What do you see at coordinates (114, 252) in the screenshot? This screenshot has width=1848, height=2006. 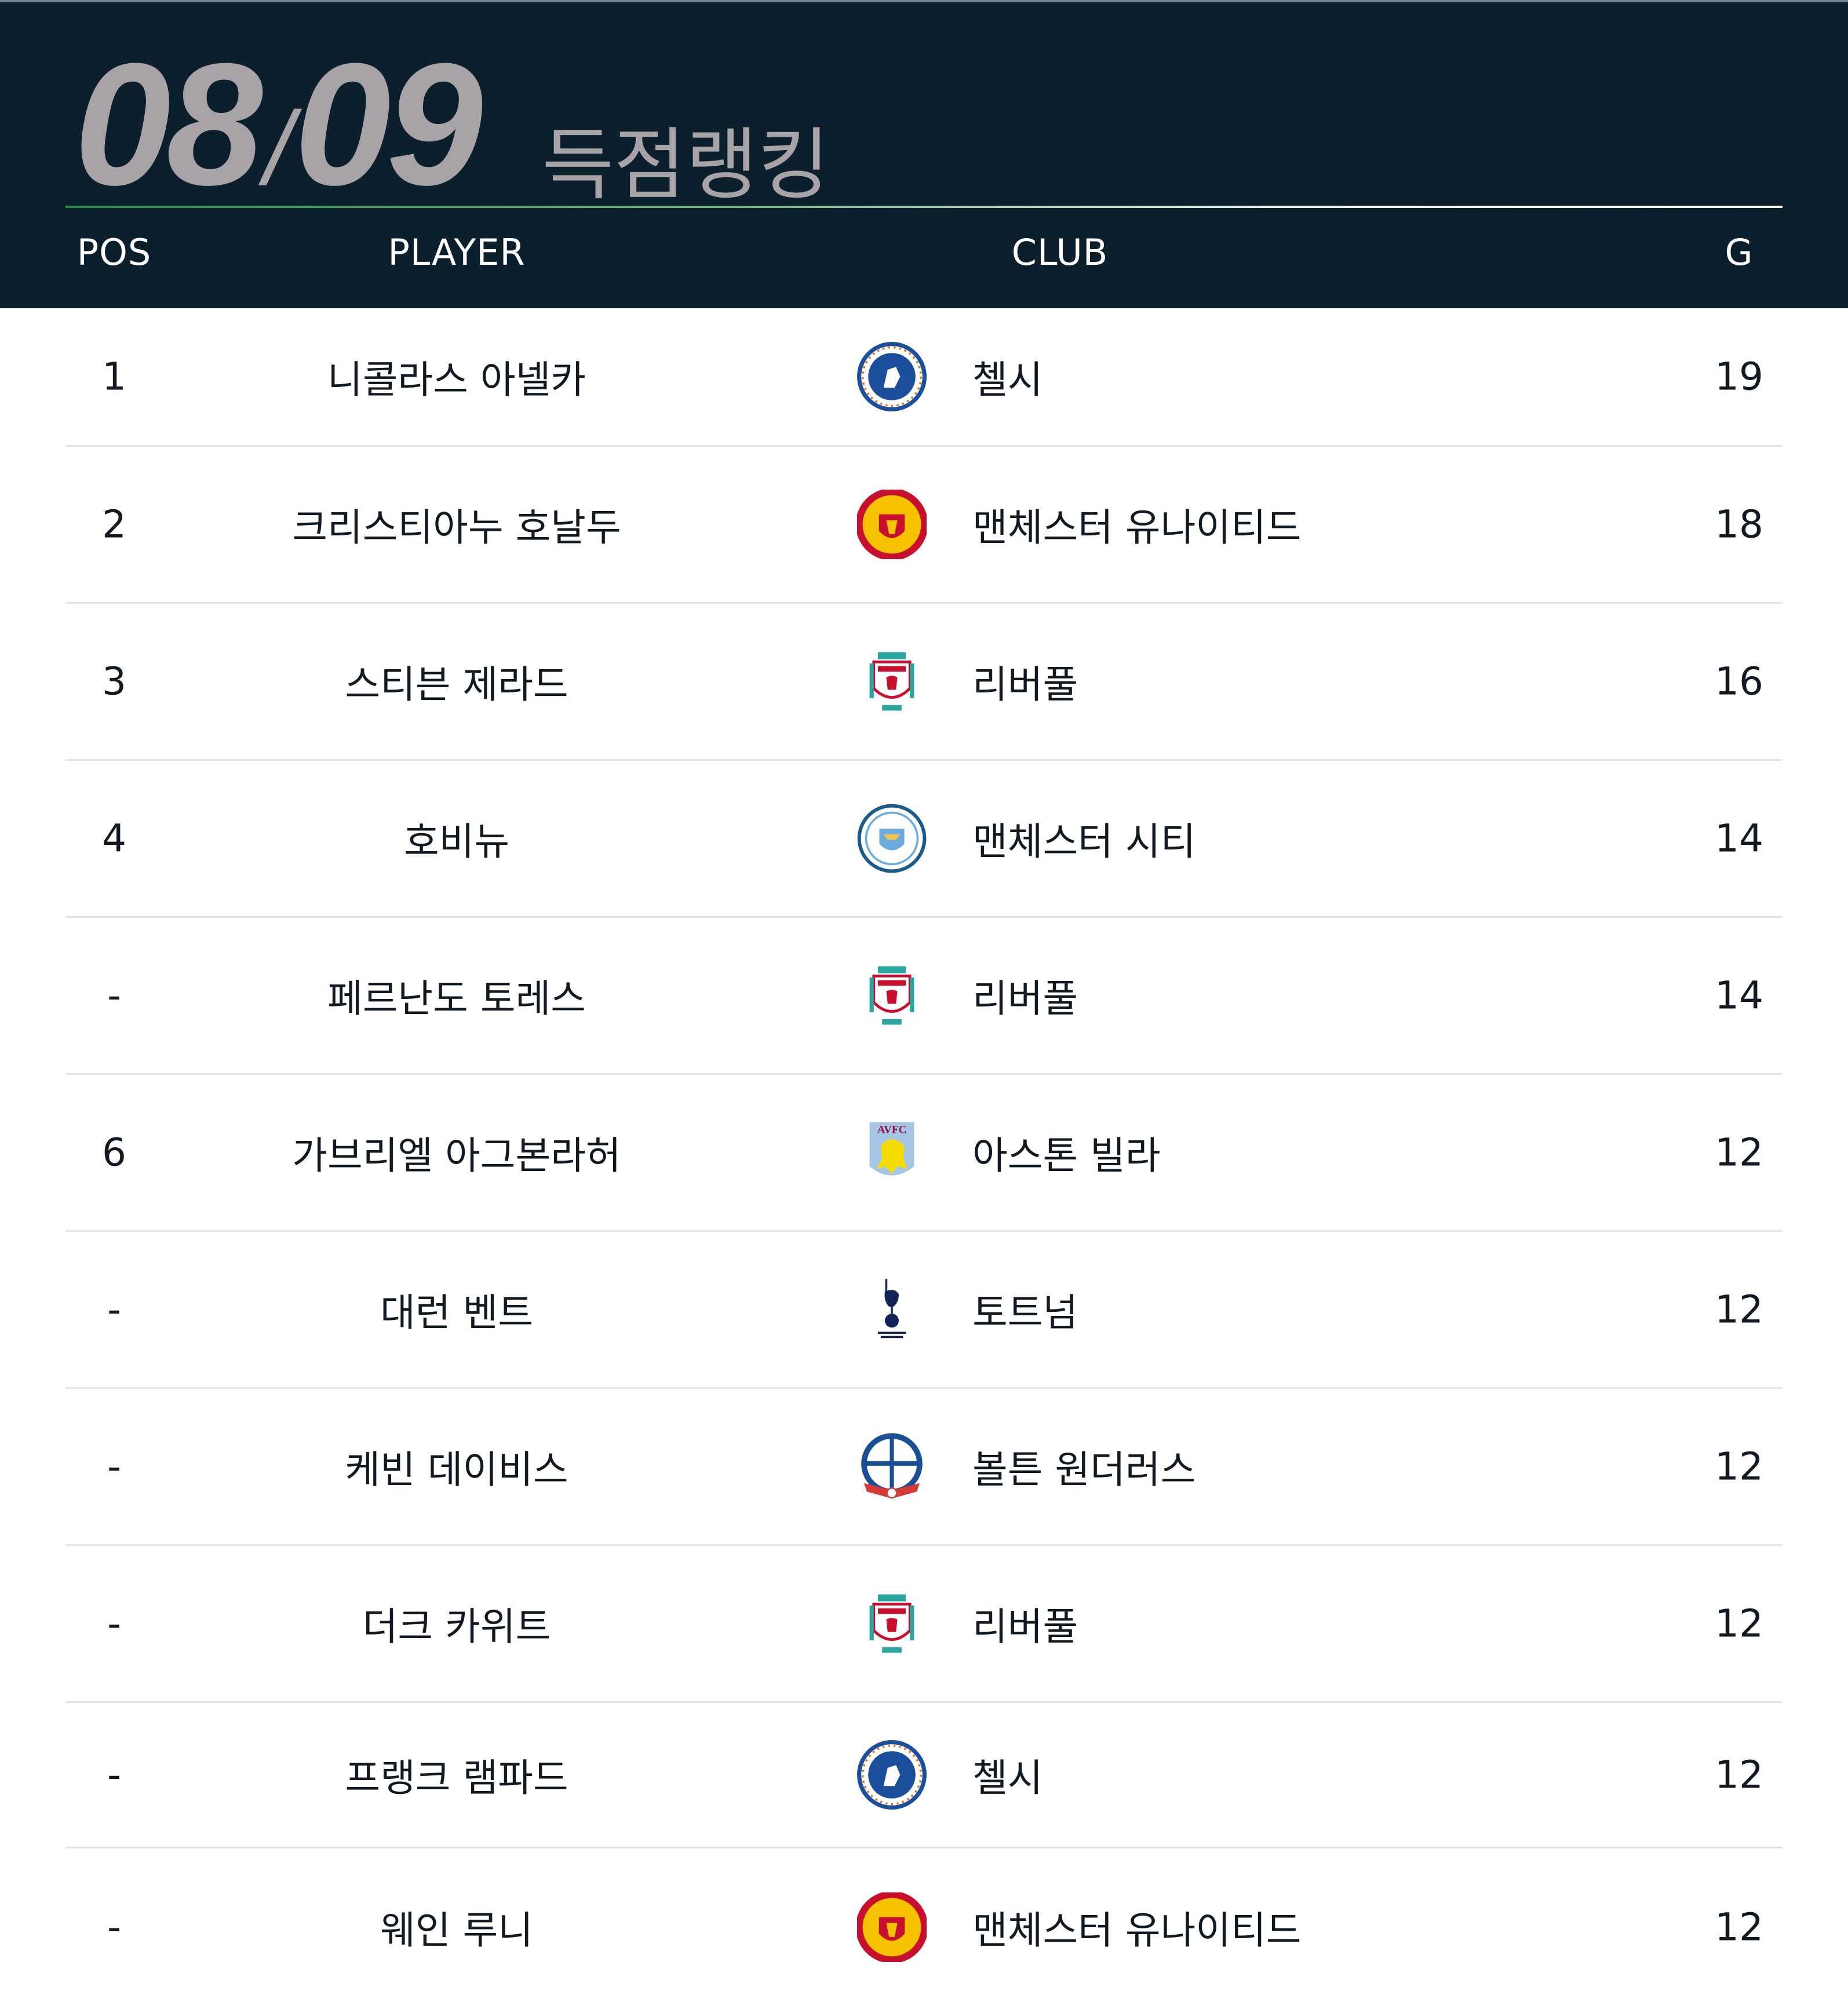 I see `column-header-pos: POS` at bounding box center [114, 252].